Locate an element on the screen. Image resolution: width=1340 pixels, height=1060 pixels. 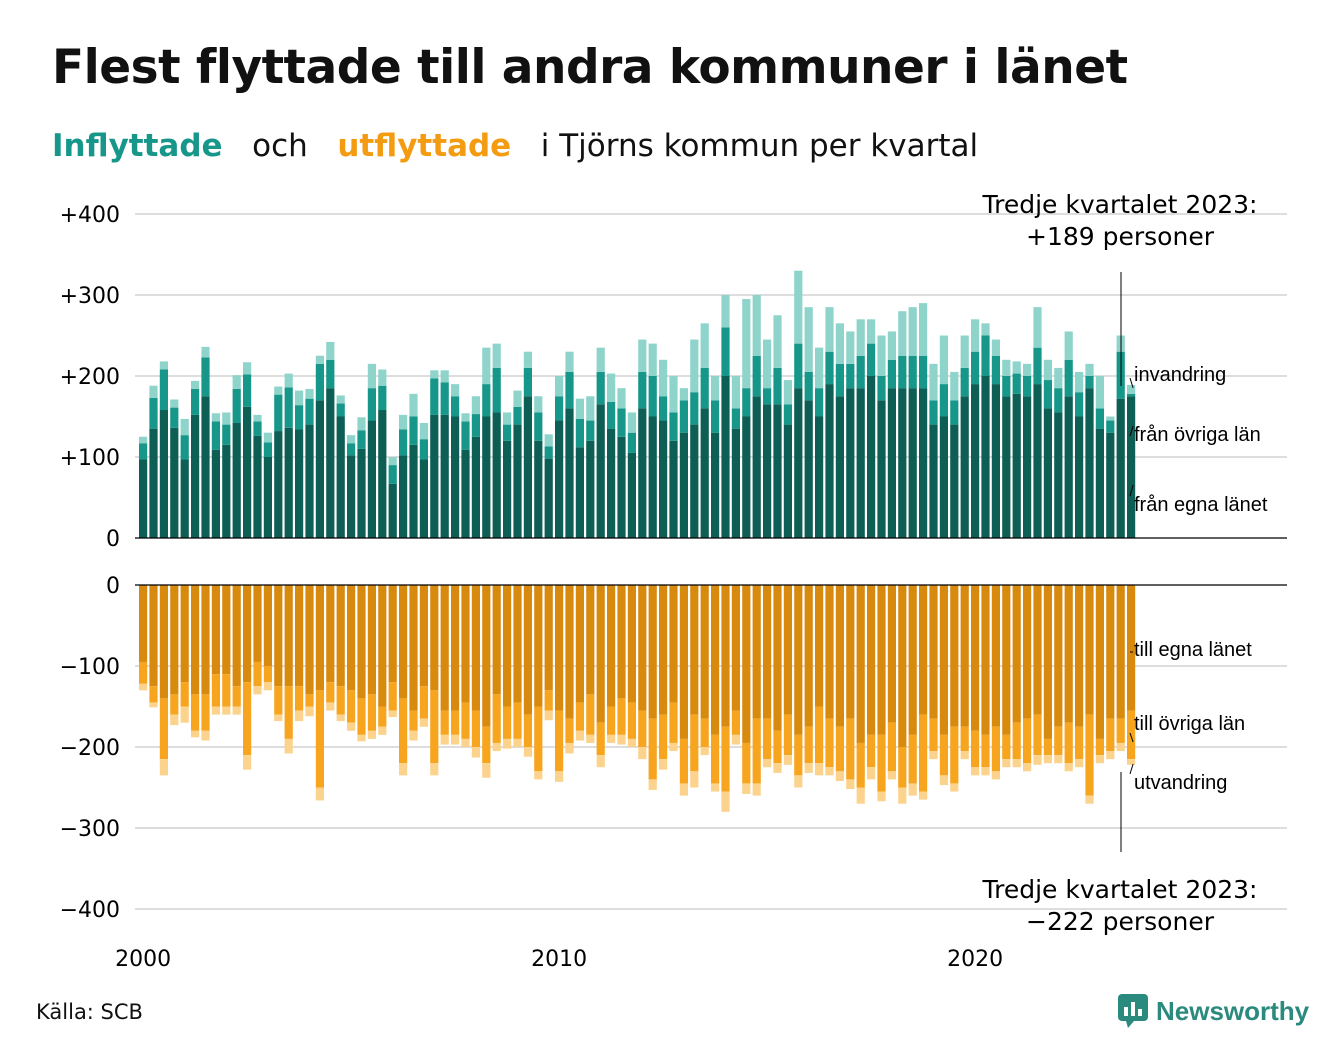
label-invandring-leader is located at coordinates (1131, 383).